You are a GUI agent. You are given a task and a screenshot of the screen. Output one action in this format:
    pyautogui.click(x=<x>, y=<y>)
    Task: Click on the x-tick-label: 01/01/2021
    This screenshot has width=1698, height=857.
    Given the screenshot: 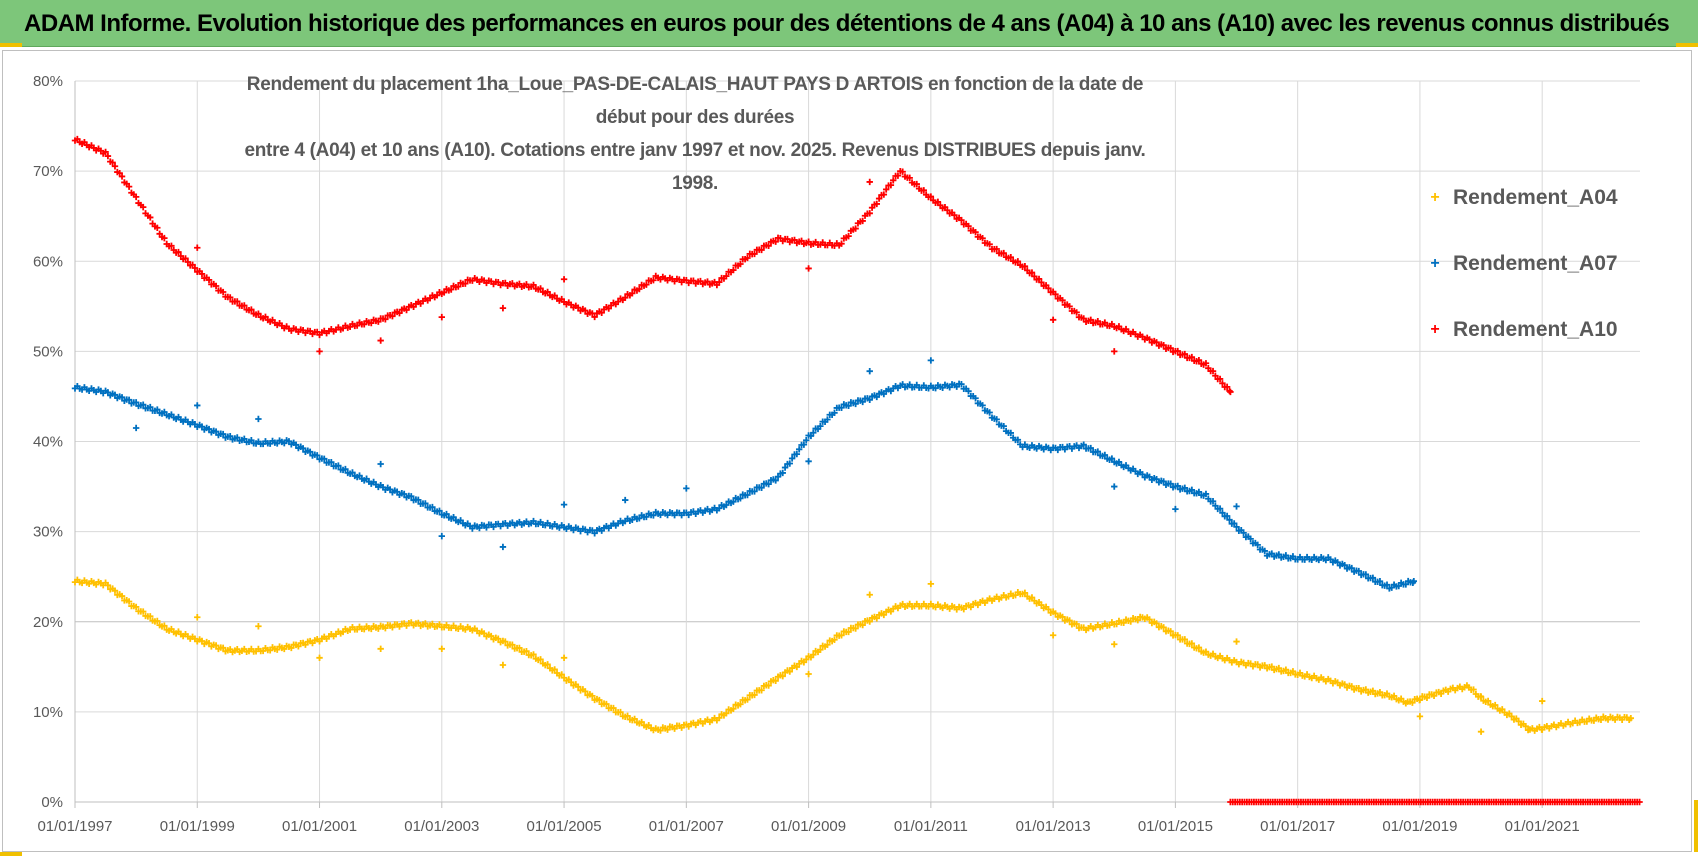 What is the action you would take?
    pyautogui.click(x=1542, y=826)
    